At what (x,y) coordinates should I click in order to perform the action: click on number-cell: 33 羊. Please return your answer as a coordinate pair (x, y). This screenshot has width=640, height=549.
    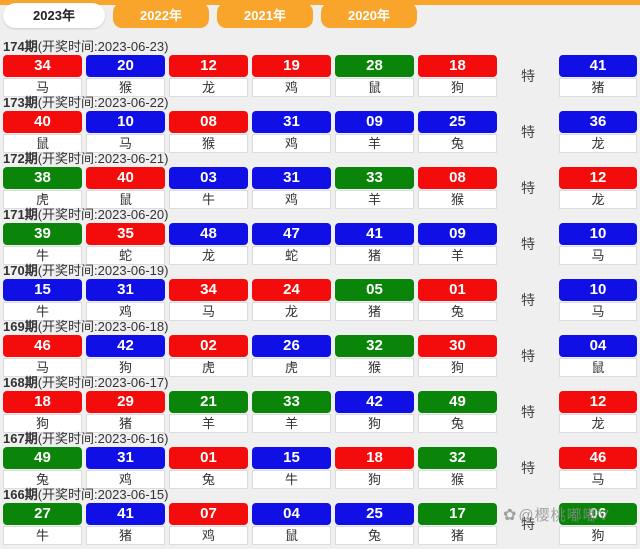
    Looking at the image, I should click on (374, 188).